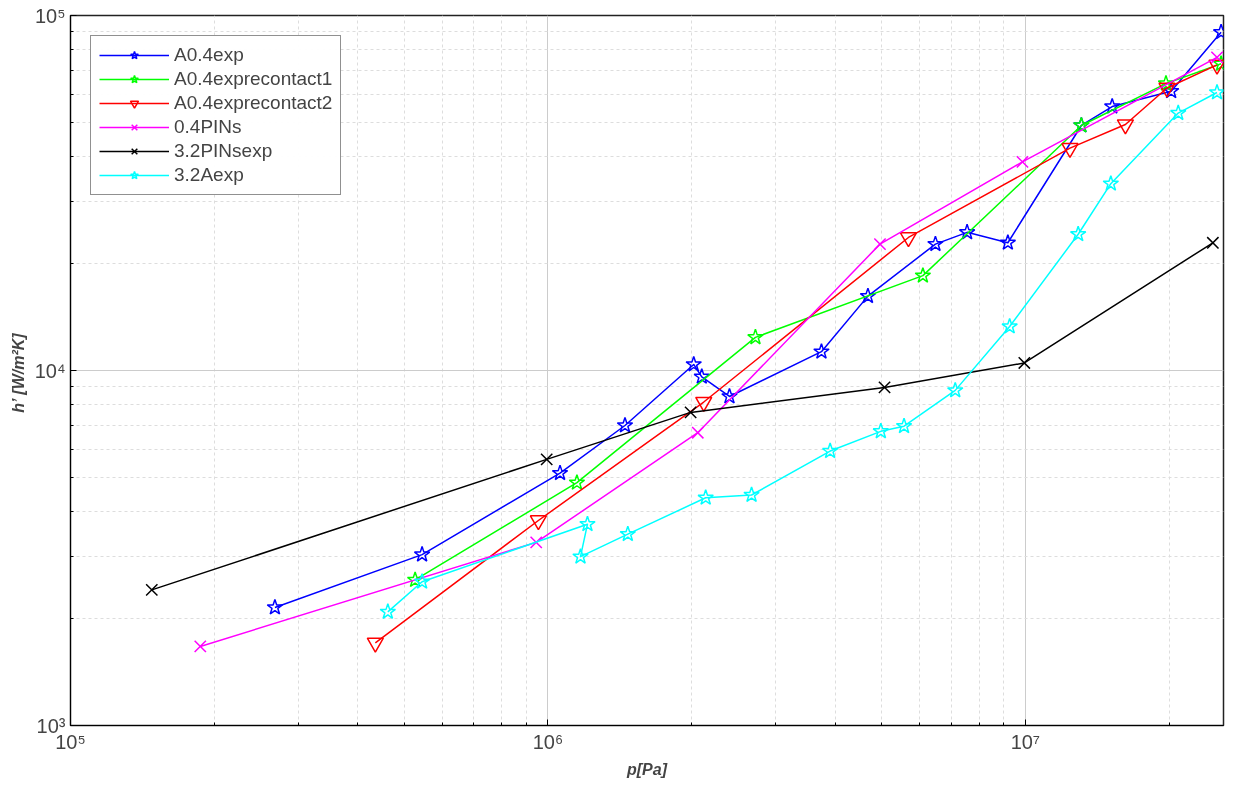 This screenshot has height=792, width=1243. Describe the element at coordinates (18, 372) in the screenshot. I see `y-axis-title: h’ [W/m²K]` at that location.